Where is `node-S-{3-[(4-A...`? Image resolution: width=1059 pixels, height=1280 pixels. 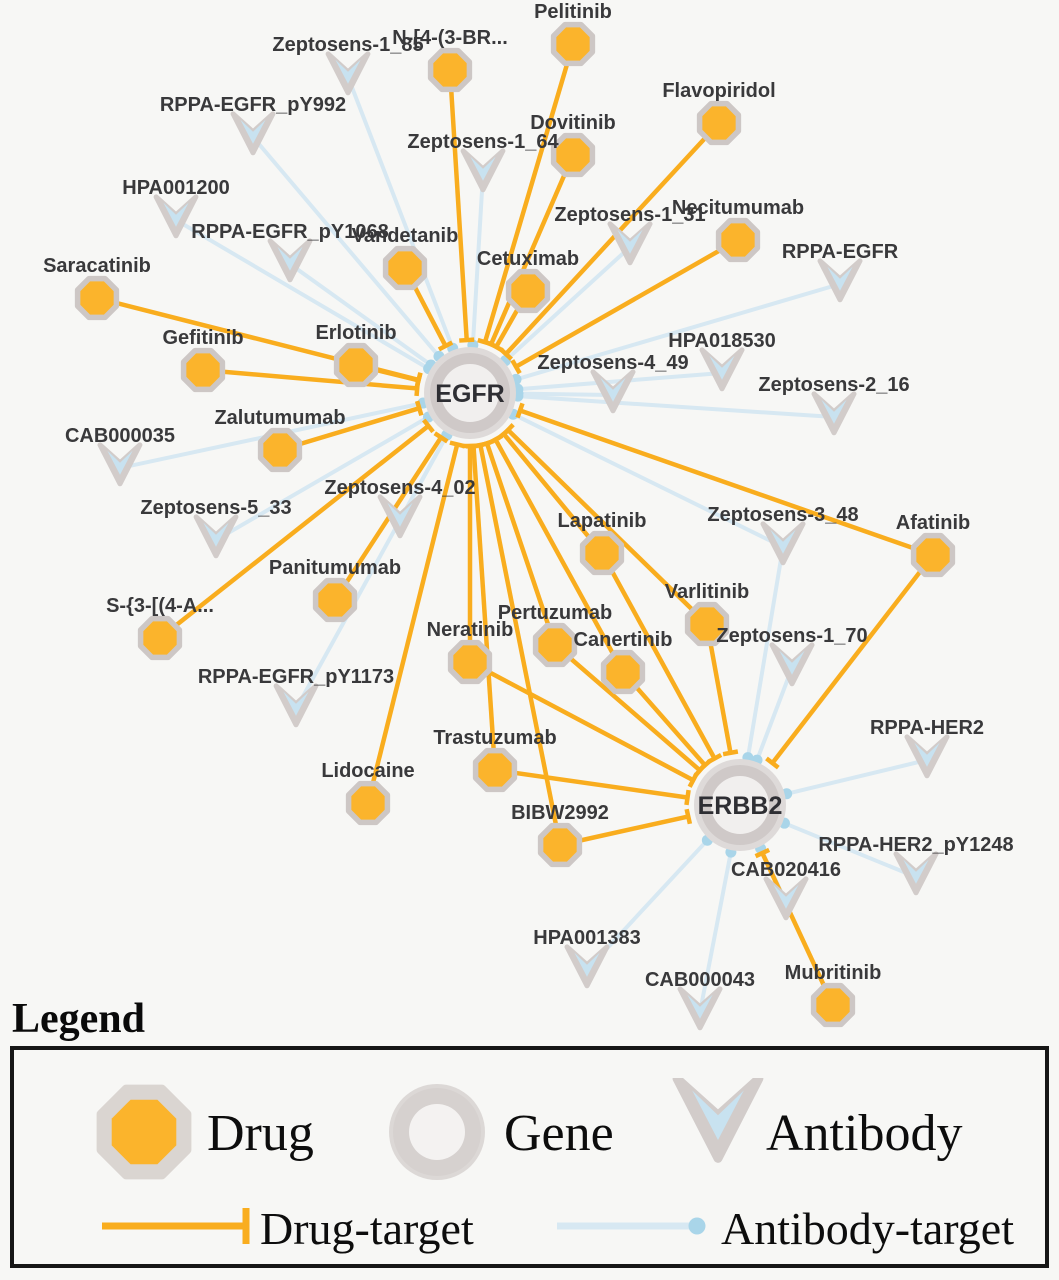
node-S-{3-[(4-A... is located at coordinates (160, 638).